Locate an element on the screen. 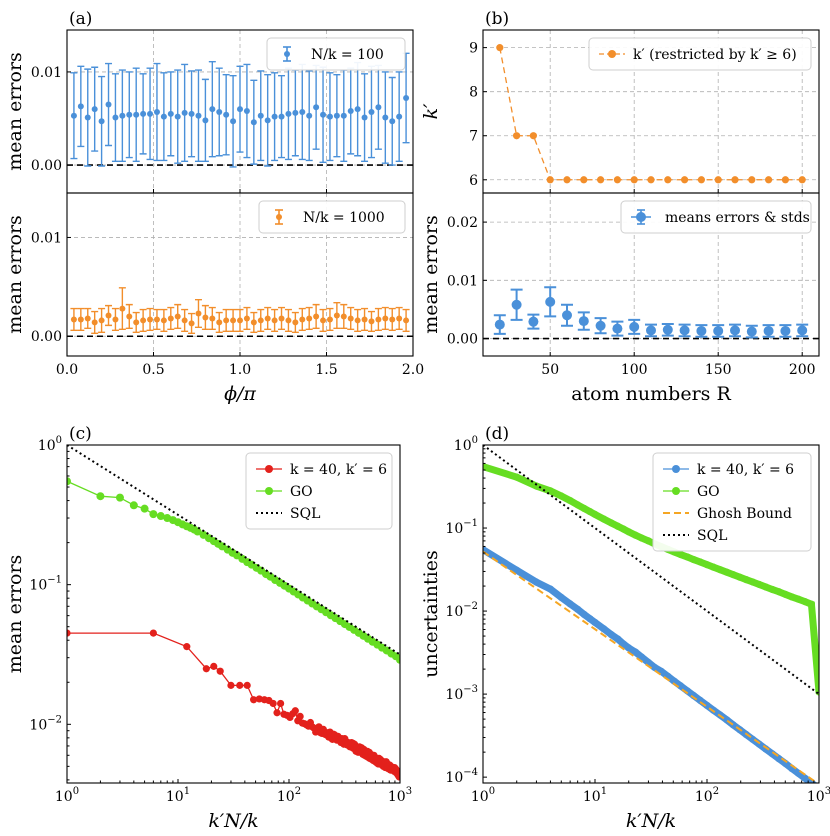 This screenshot has width=830, height=836. y-tick-label: 10⁻³ is located at coordinates (461, 693).